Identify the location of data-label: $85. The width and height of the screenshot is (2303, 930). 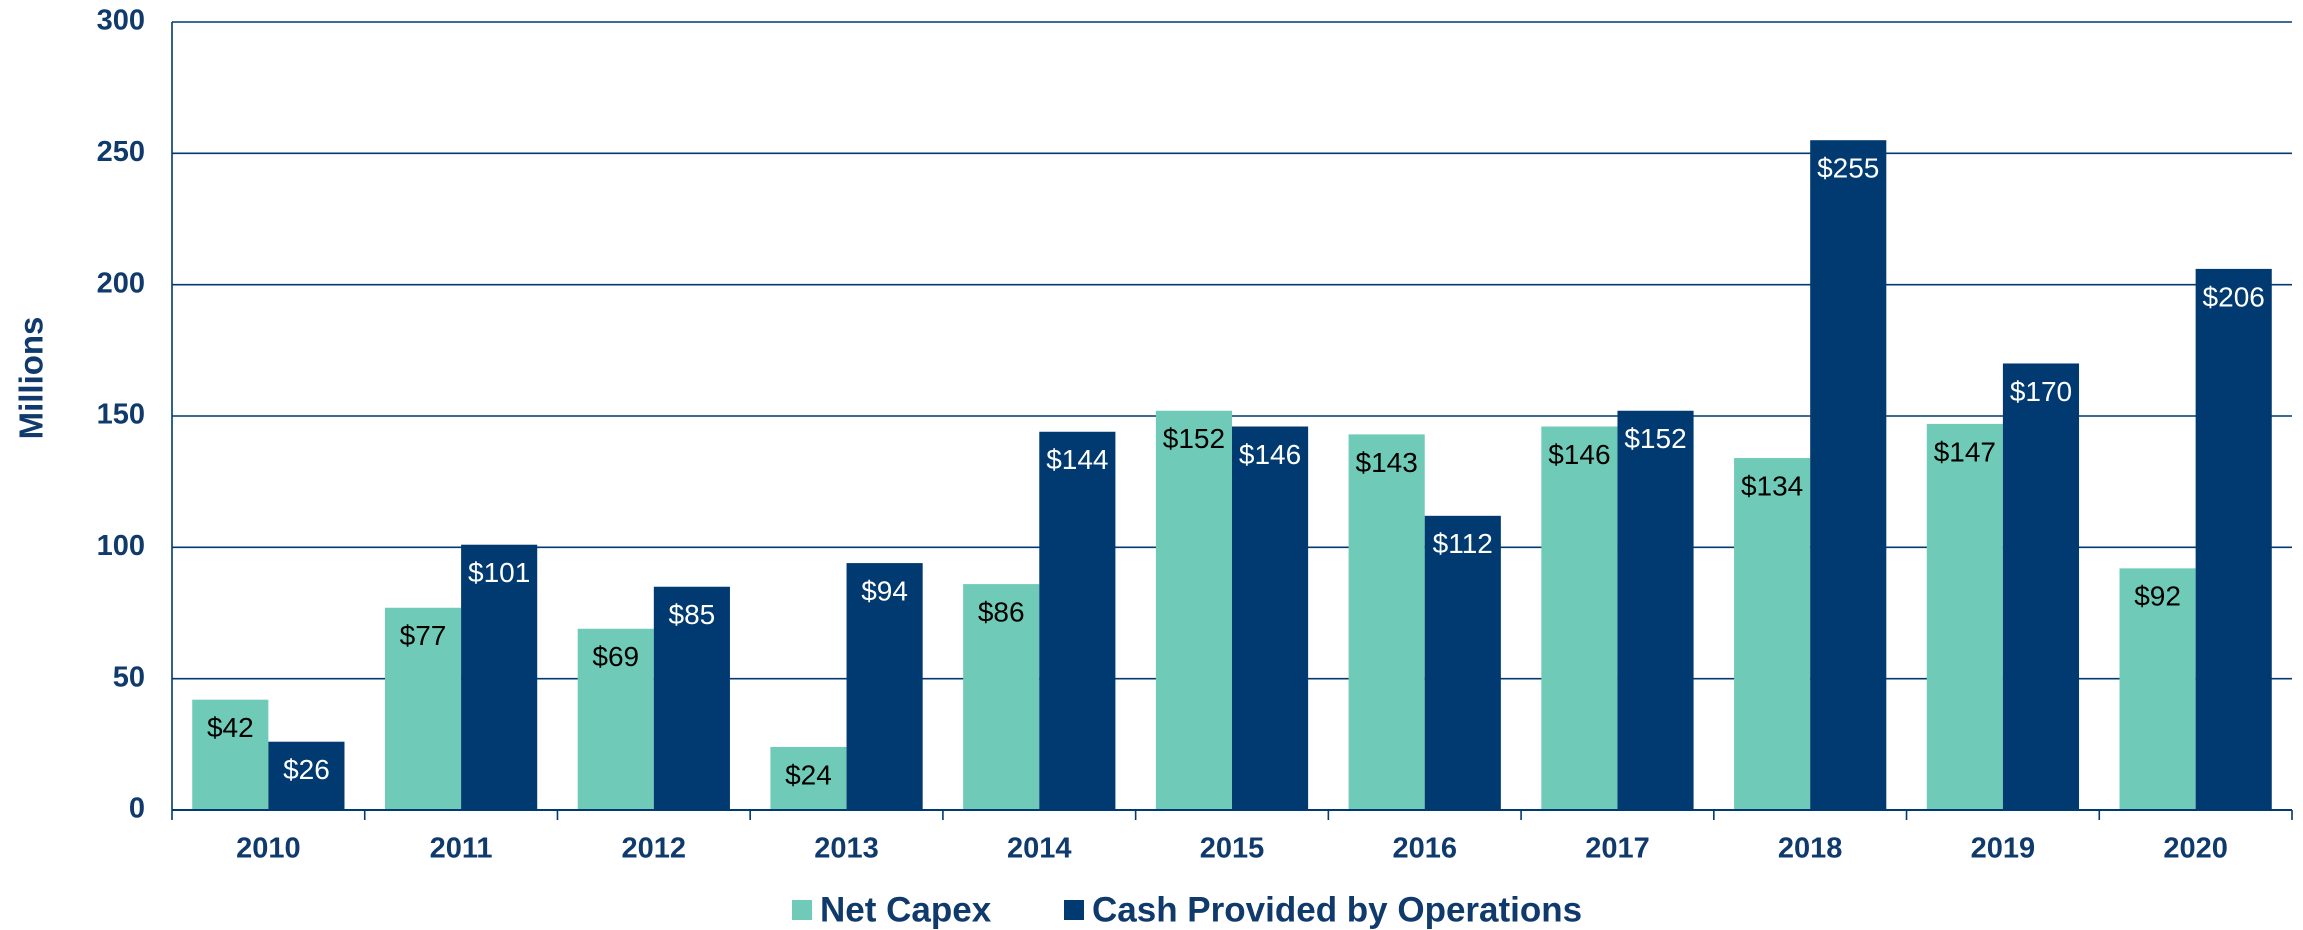
(692, 614).